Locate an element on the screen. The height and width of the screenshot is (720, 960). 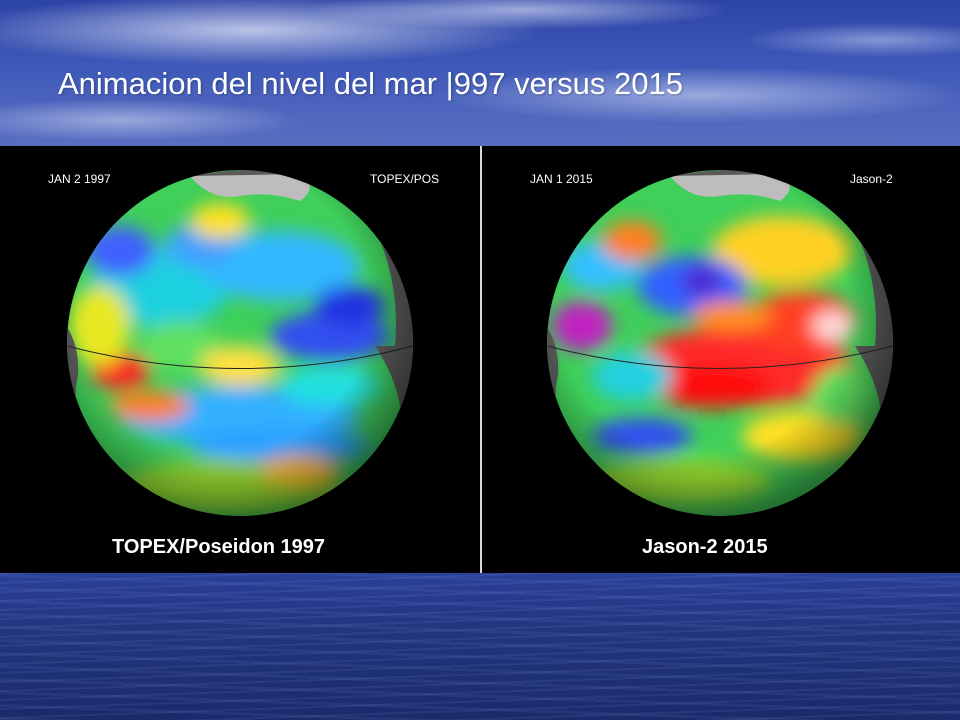
date-label-1997: JAN 2 1997 is located at coordinates (79, 179).